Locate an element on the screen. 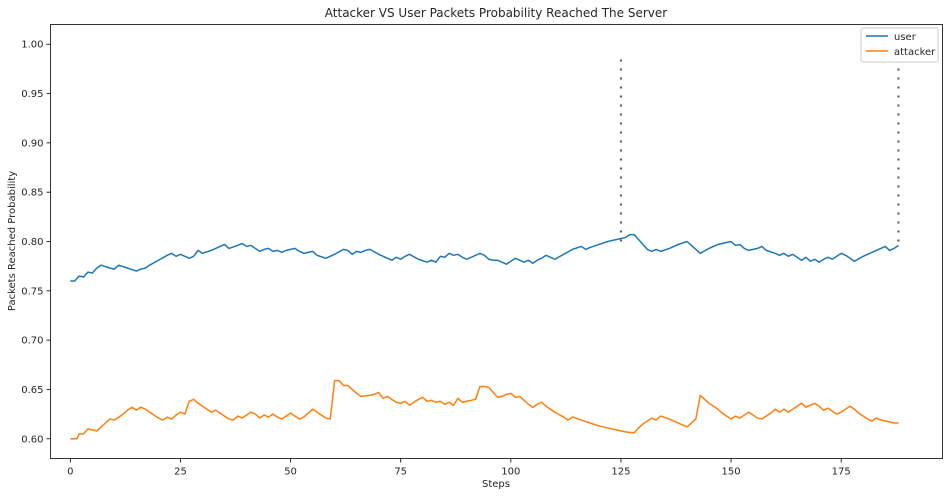 The width and height of the screenshot is (950, 496). x-tick-label: 175 is located at coordinates (841, 472).